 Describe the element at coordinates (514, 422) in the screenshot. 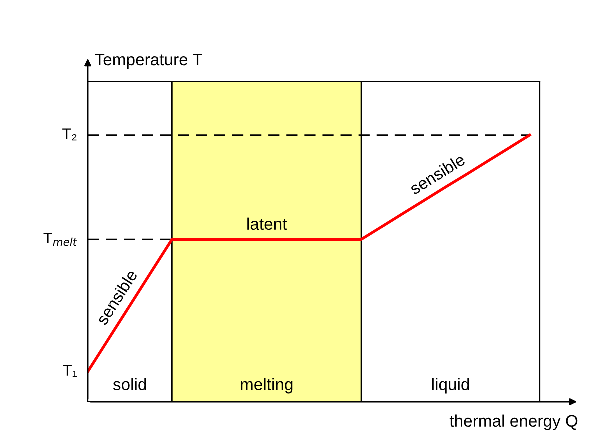

I see `x-axis-title: thermal energy Q` at that location.